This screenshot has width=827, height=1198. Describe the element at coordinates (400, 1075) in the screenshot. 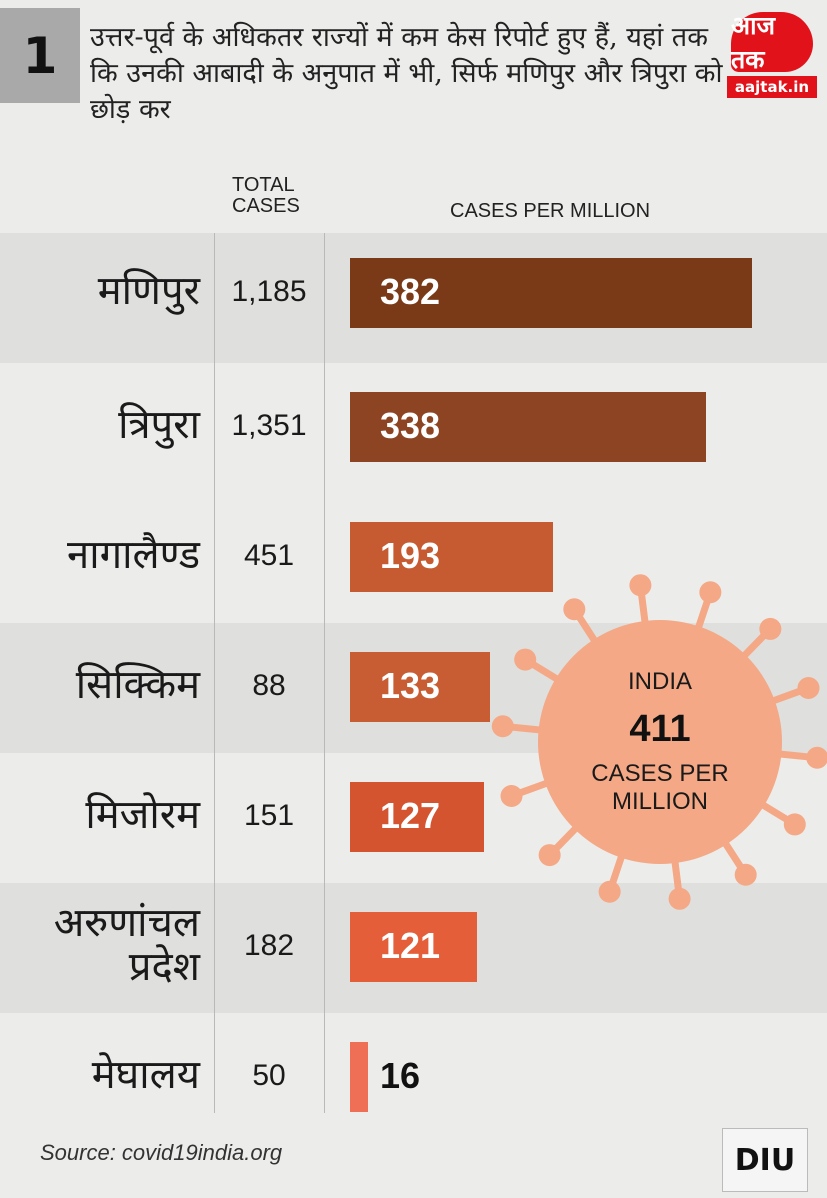

I see `bar-value-label: 16` at that location.